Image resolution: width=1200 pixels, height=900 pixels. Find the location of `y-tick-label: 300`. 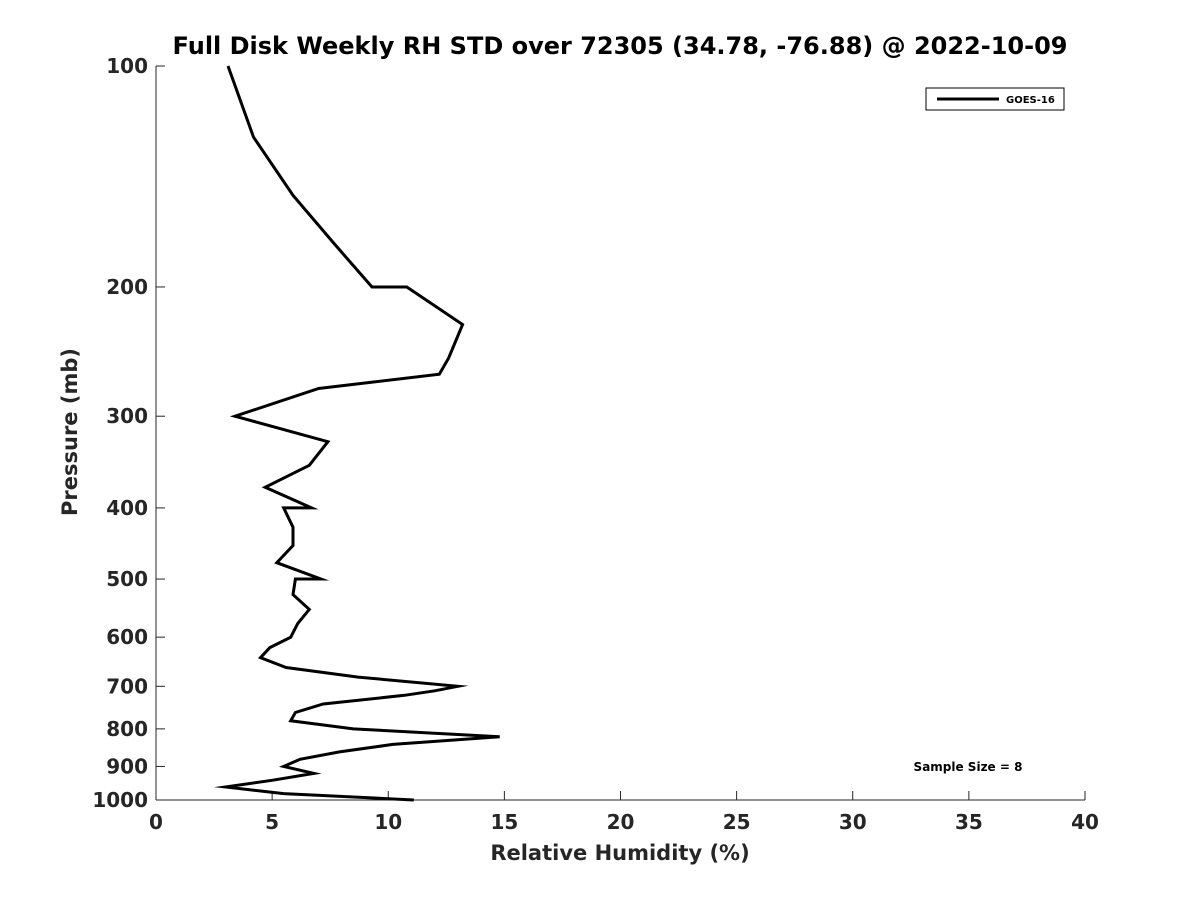

y-tick-label: 300 is located at coordinates (127, 416).